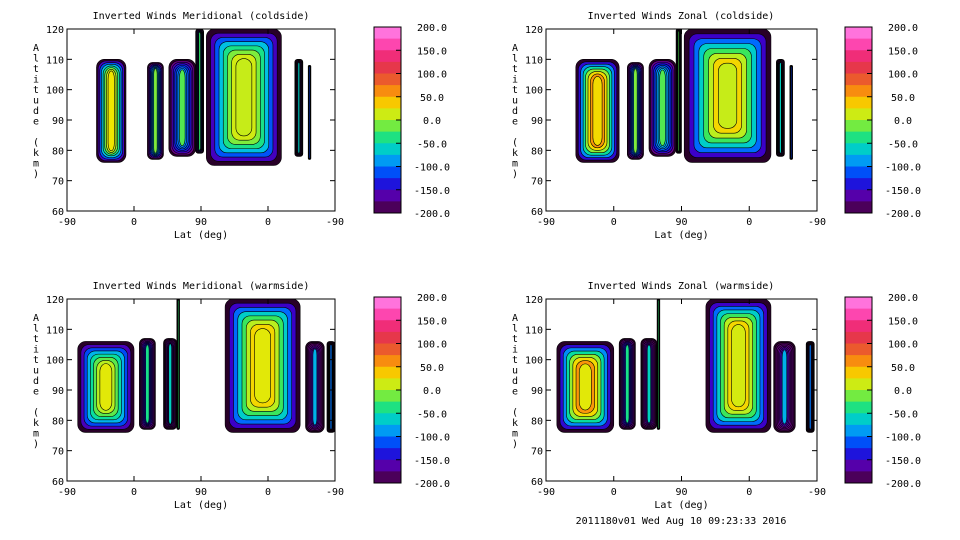 The height and width of the screenshot is (540, 960). Describe the element at coordinates (201, 505) in the screenshot. I see `x-axis-label: Lat (deg)` at that location.